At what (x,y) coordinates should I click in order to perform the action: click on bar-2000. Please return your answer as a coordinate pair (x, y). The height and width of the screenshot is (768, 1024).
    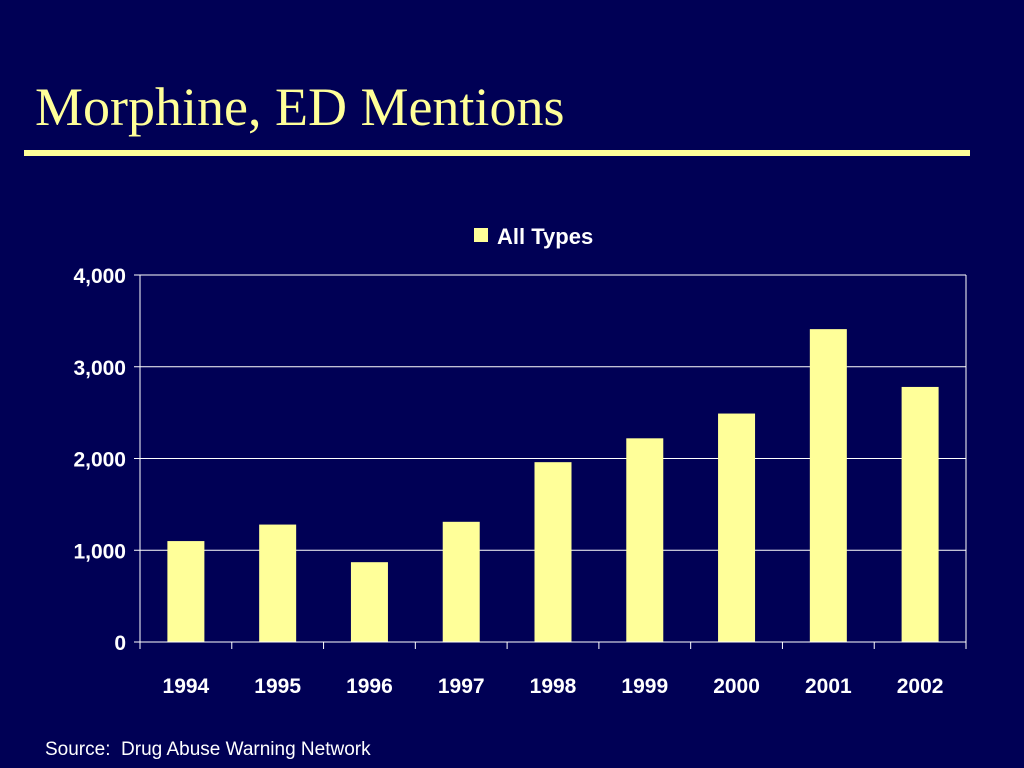
    Looking at the image, I should click on (737, 527).